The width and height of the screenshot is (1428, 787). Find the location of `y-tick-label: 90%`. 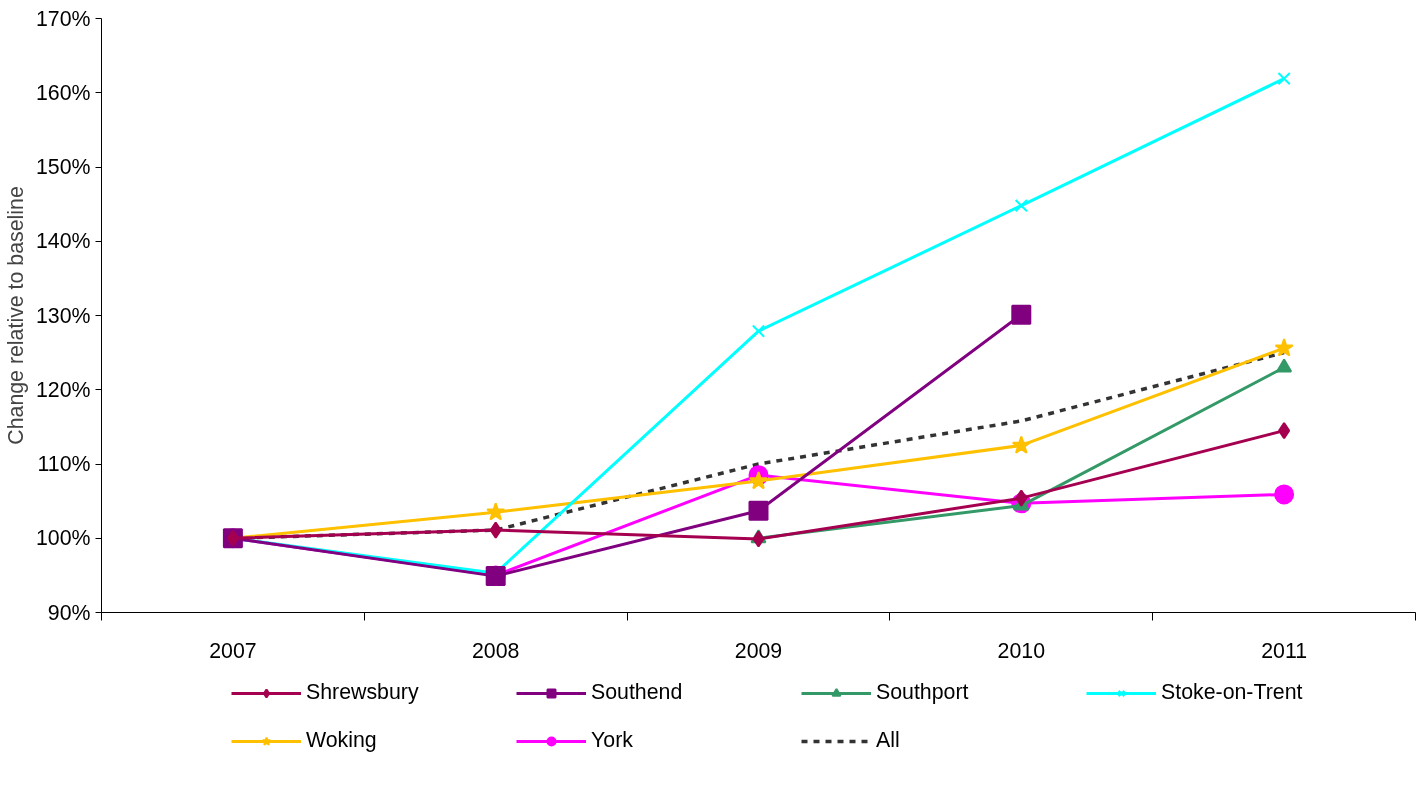

y-tick-label: 90% is located at coordinates (69, 612).